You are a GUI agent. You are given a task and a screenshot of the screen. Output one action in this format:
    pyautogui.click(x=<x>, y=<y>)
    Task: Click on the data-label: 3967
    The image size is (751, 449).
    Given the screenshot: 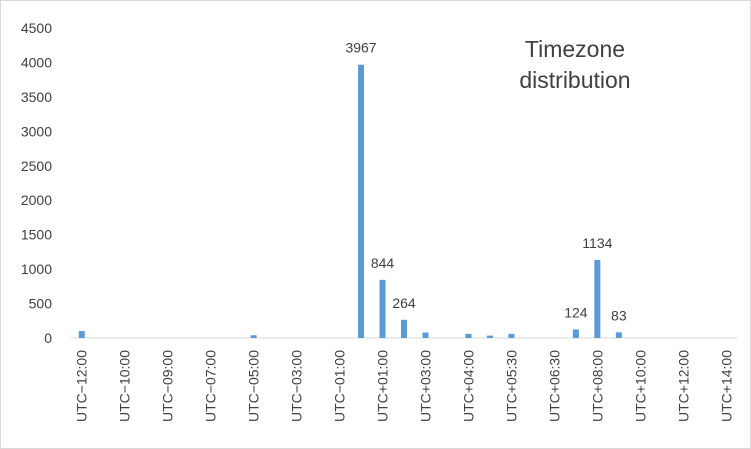 What is the action you would take?
    pyautogui.click(x=360, y=48)
    